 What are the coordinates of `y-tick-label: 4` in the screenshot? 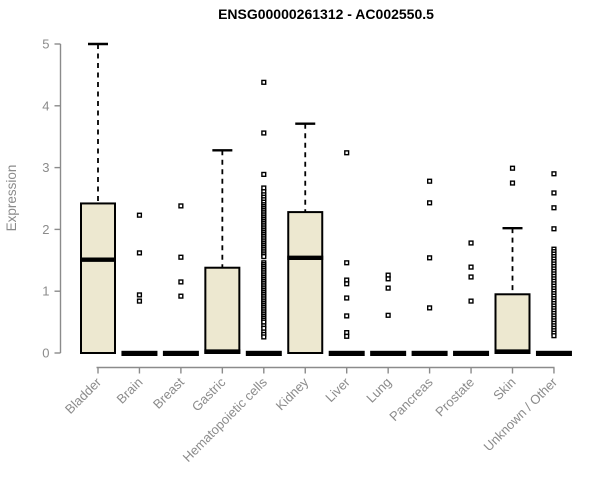 It's located at (45, 105).